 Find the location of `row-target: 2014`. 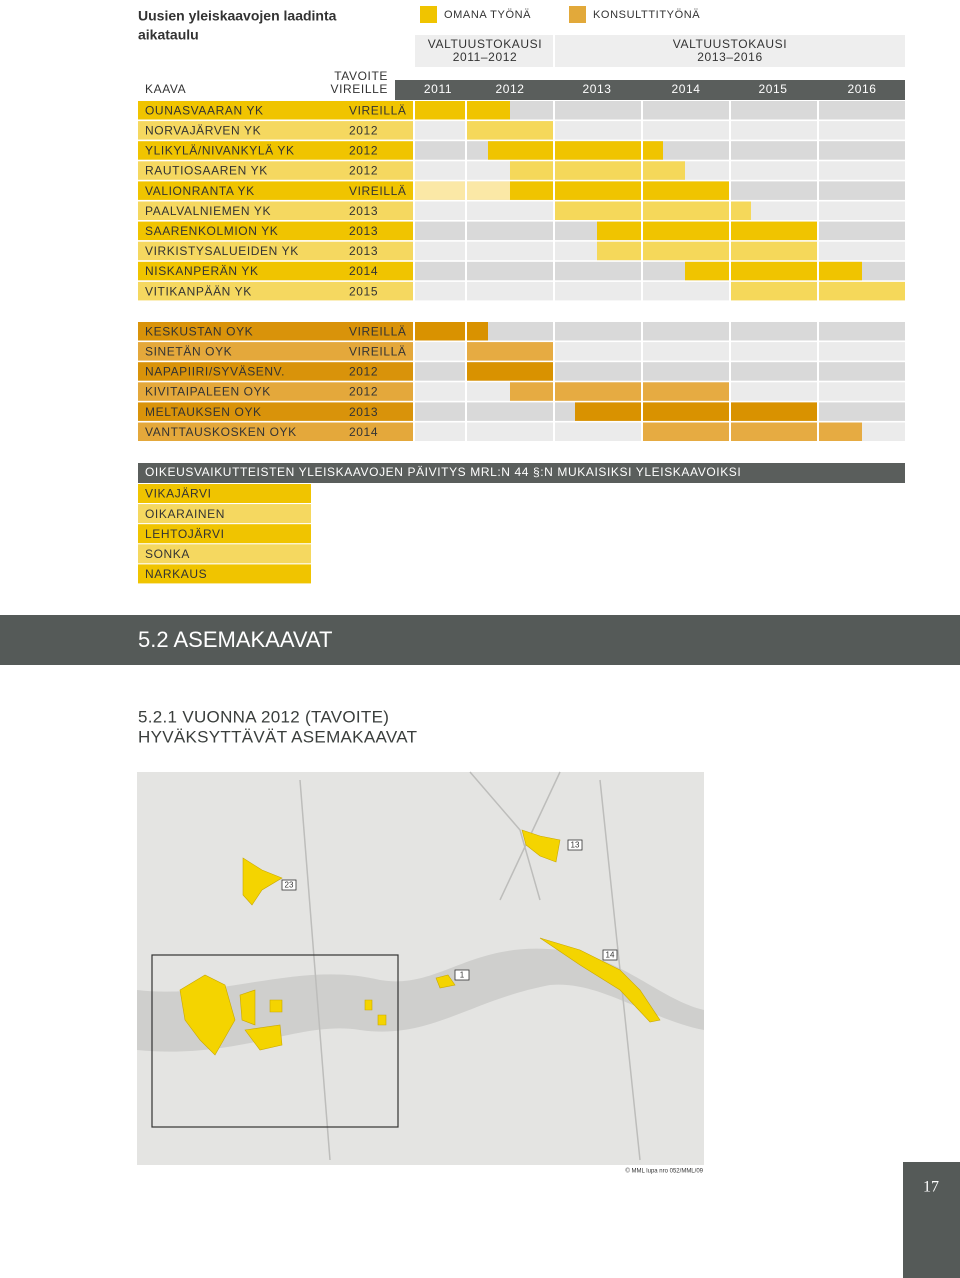

row-target: 2014 is located at coordinates (363, 271).